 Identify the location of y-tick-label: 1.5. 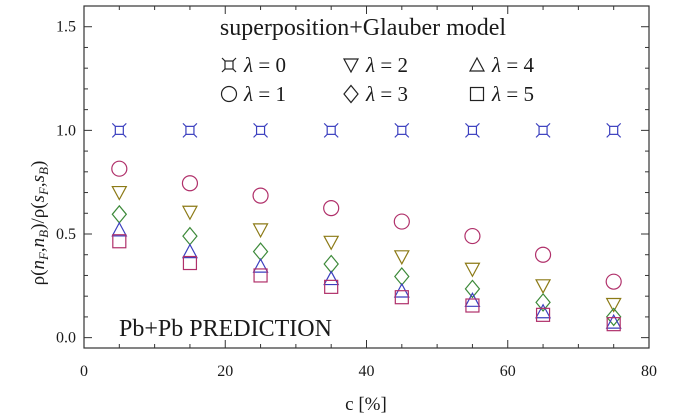
(66, 27).